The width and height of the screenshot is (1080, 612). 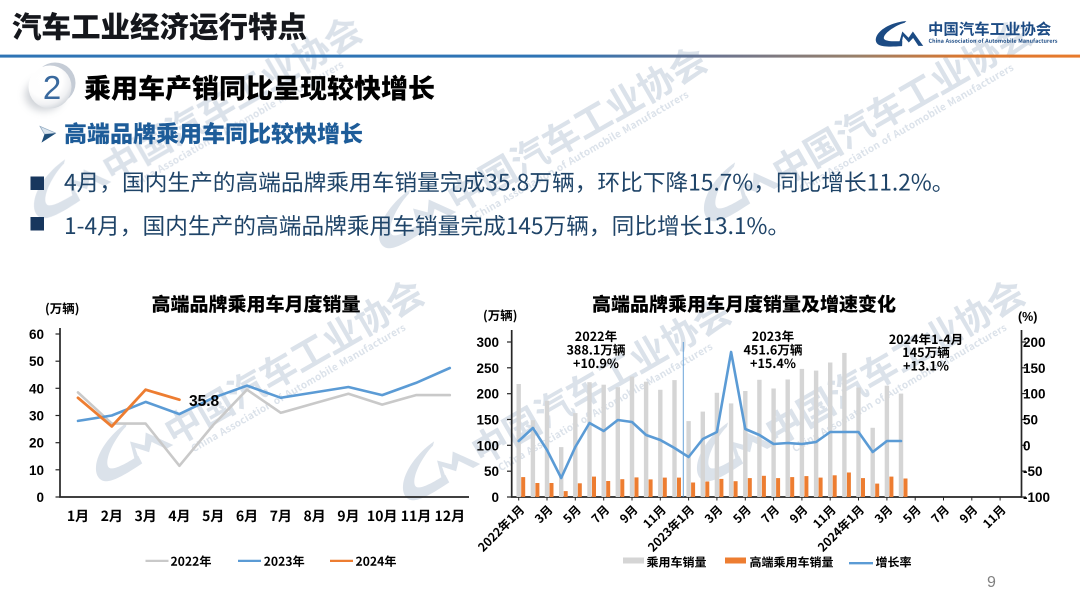 I want to click on svg-text: 40, so click(x=36, y=388).